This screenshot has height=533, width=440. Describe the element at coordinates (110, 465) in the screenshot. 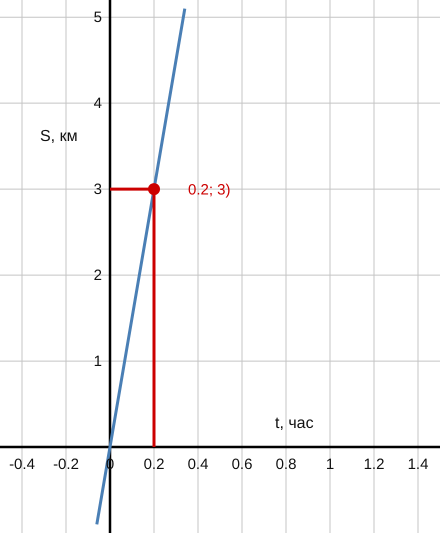

I see `x-tick-label: 0` at that location.